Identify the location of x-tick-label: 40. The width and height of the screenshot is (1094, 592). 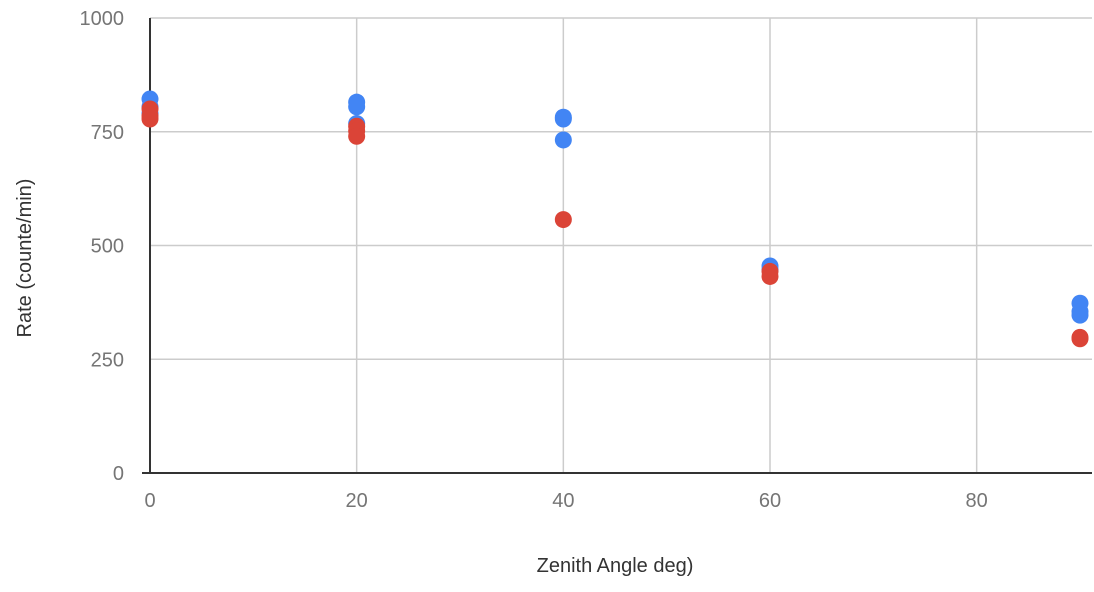
(563, 501).